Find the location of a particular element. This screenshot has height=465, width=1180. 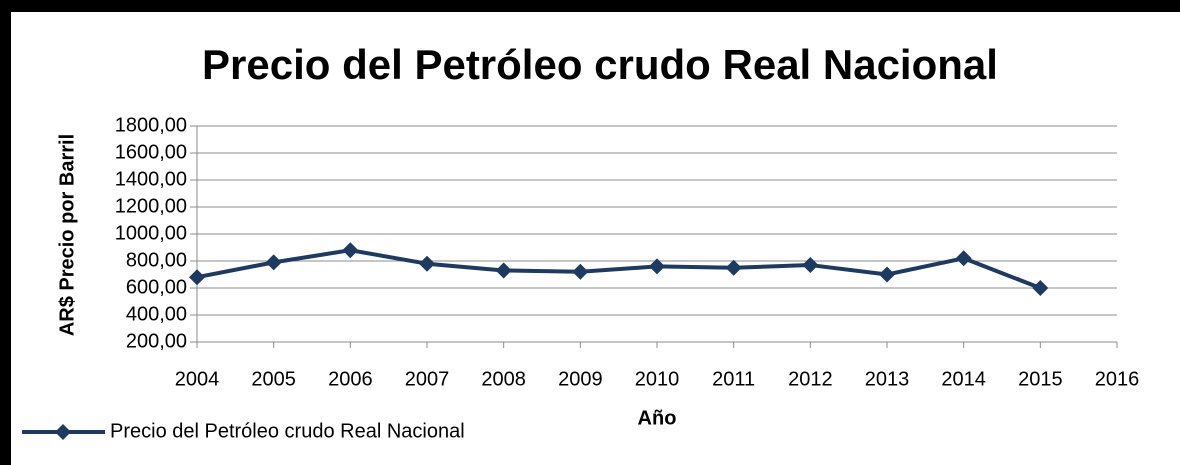

x-tick-label: 2015 is located at coordinates (1040, 379).